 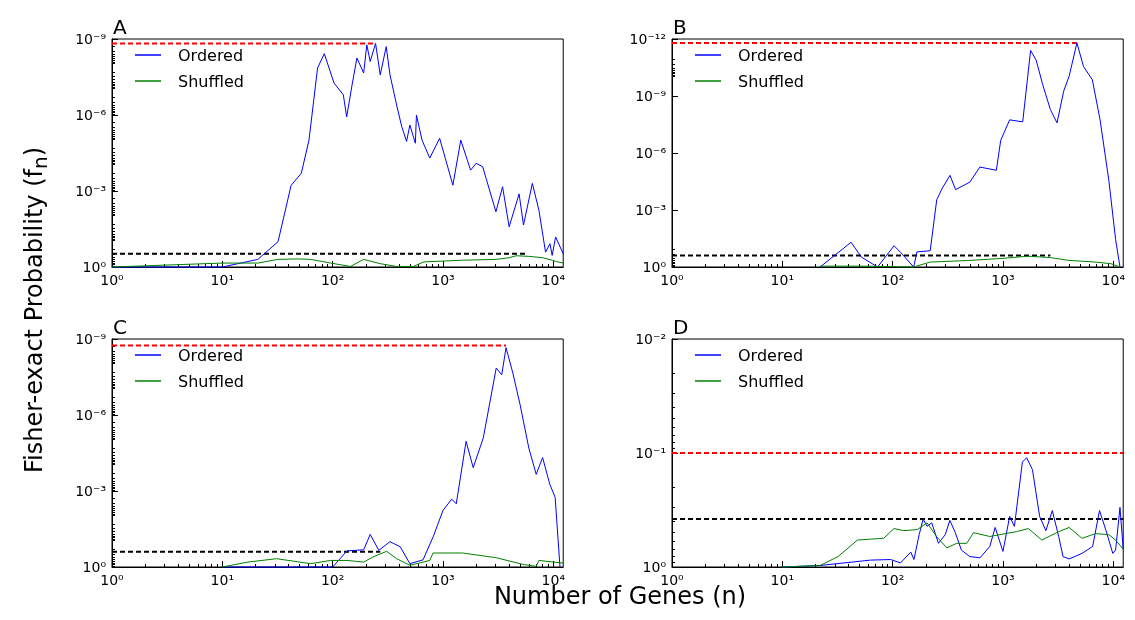 What do you see at coordinates (650, 453) in the screenshot?
I see `y-tick-label: 10⁻¹` at bounding box center [650, 453].